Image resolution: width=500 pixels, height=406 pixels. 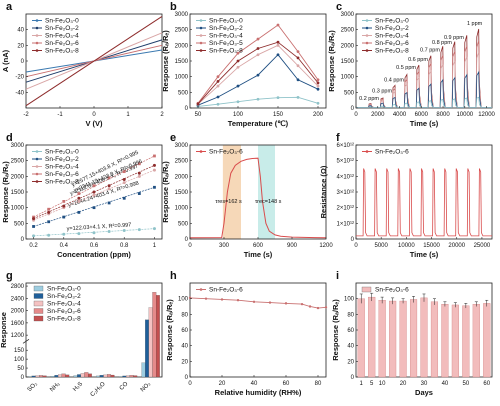 I want to click on x-tick-label: -1, so click(x=60, y=115).